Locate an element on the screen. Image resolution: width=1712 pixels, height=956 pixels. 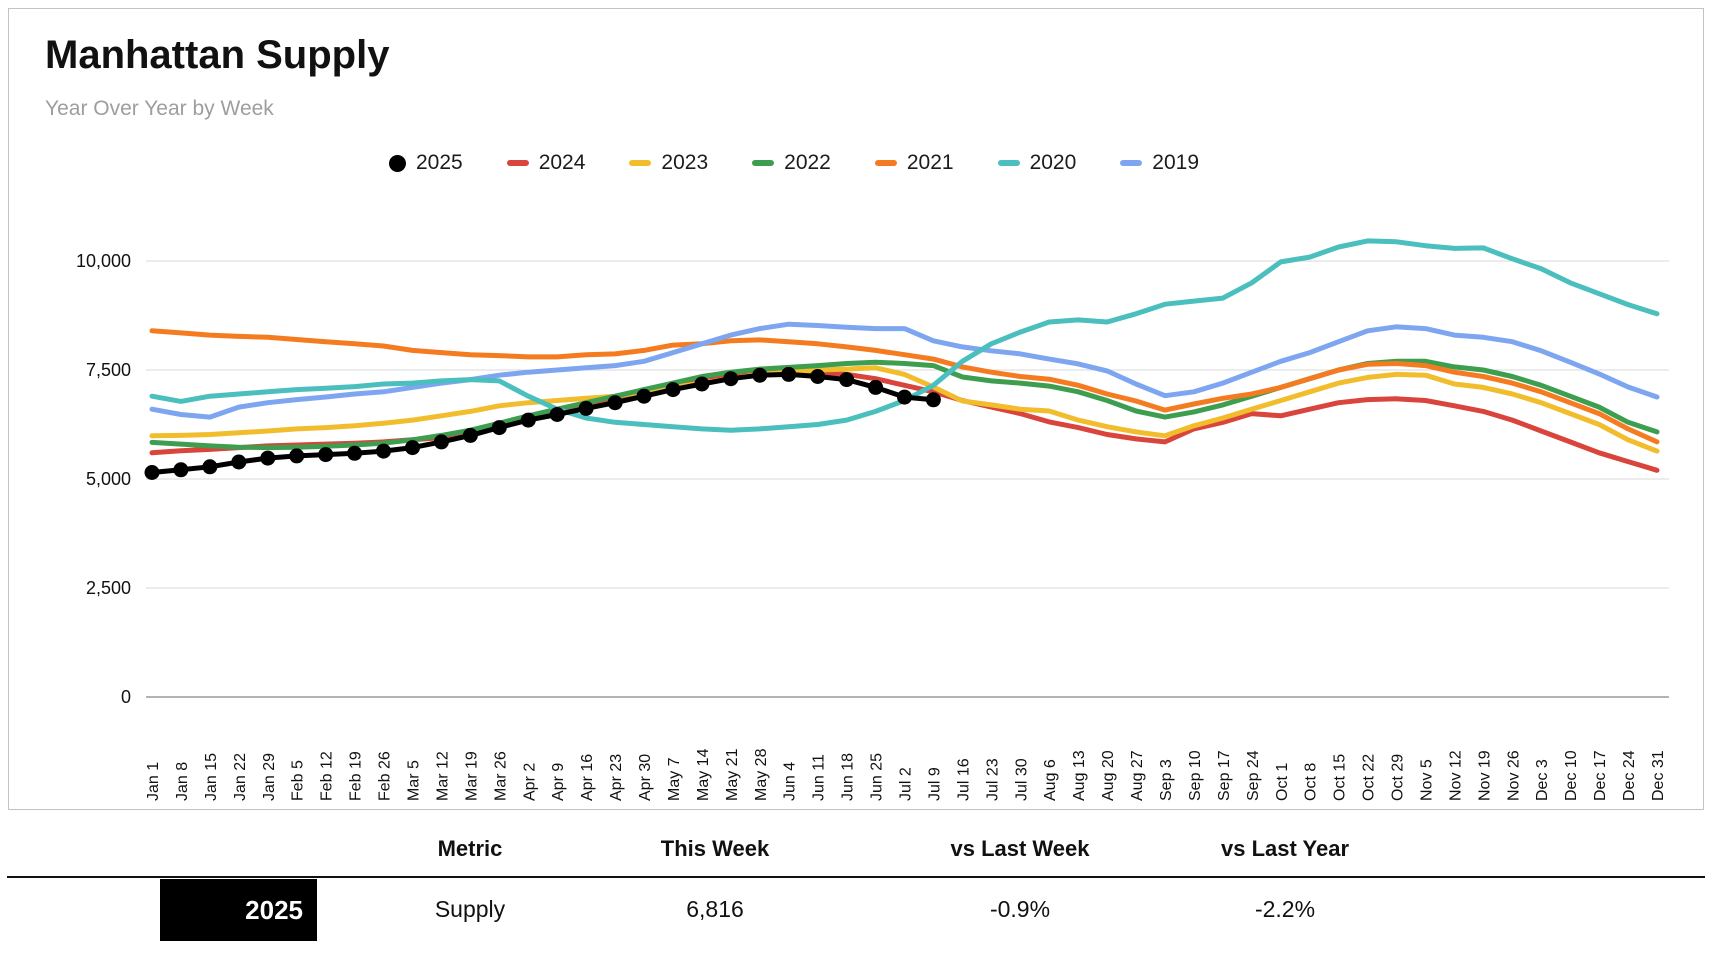
series-line-2022 is located at coordinates (904, 404).